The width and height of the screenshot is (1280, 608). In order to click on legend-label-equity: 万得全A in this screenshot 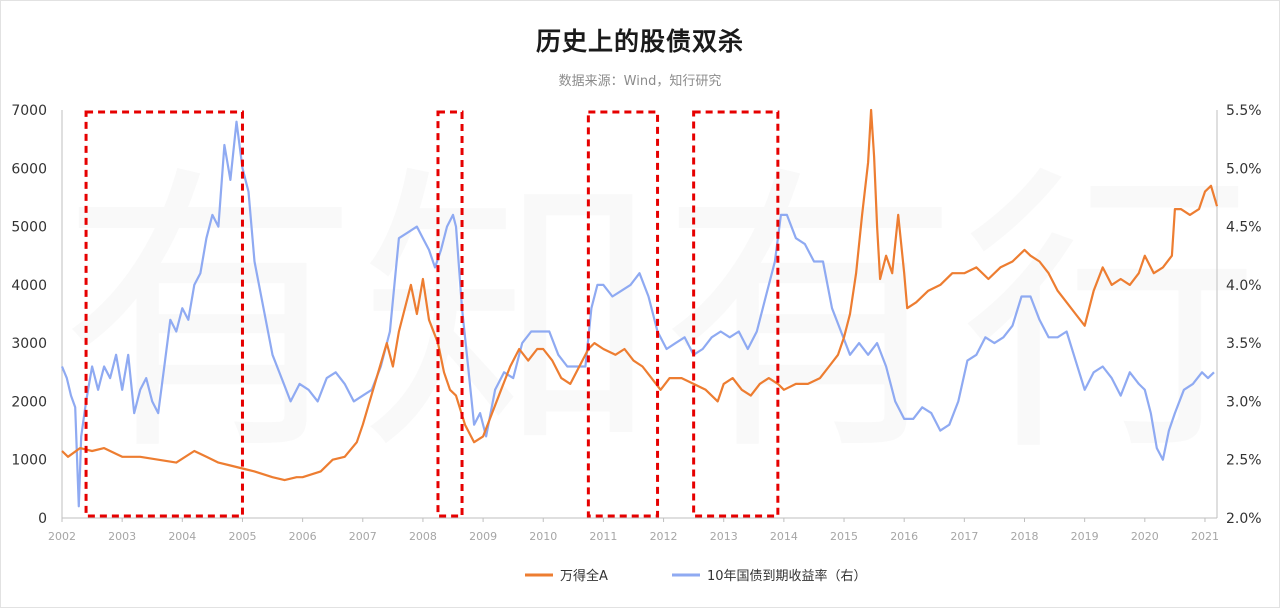, I will do `click(584, 576)`.